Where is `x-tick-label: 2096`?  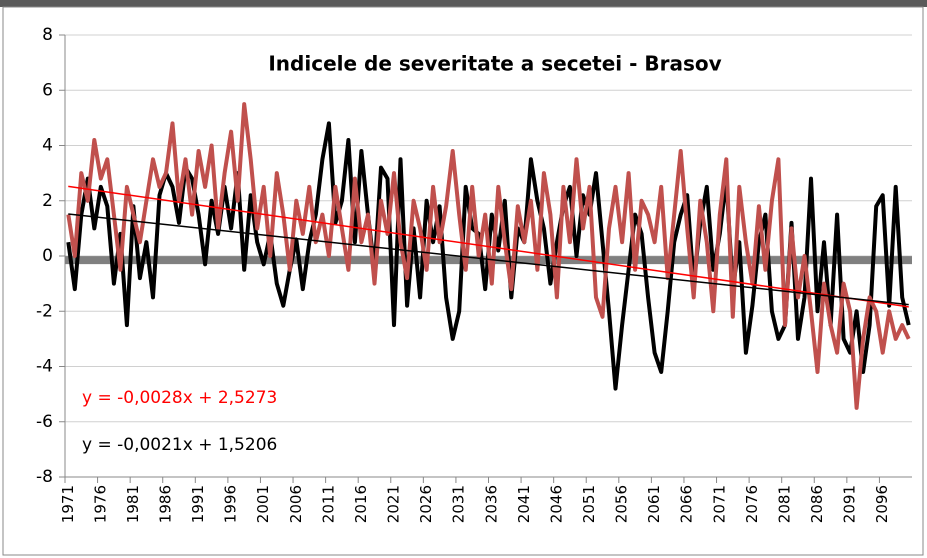
x-tick-label: 2096 is located at coordinates (882, 504).